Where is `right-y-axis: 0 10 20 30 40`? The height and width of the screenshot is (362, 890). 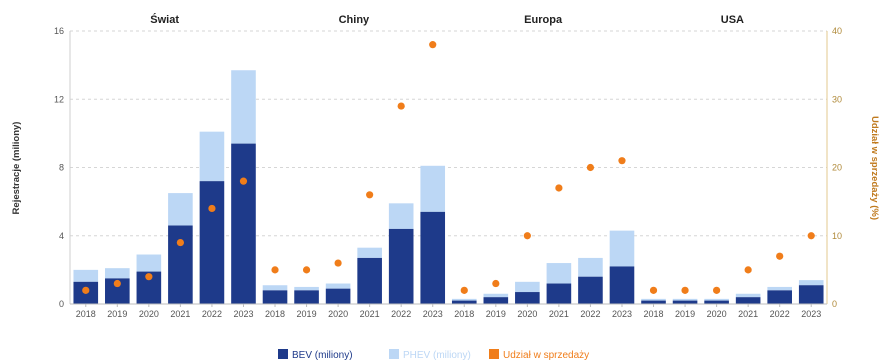 right-y-axis: 0 10 20 30 40 is located at coordinates (834, 167).